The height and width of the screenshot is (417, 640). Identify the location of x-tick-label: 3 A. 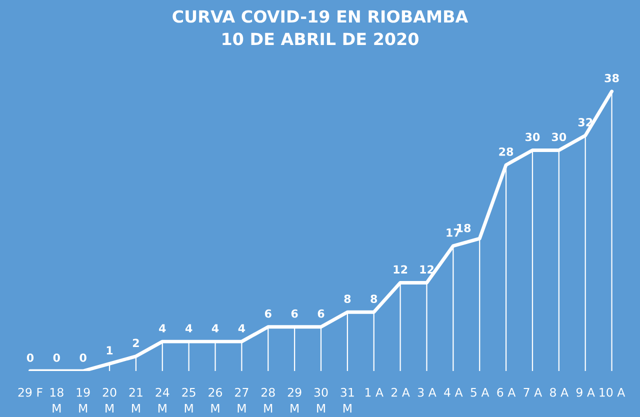
(427, 392).